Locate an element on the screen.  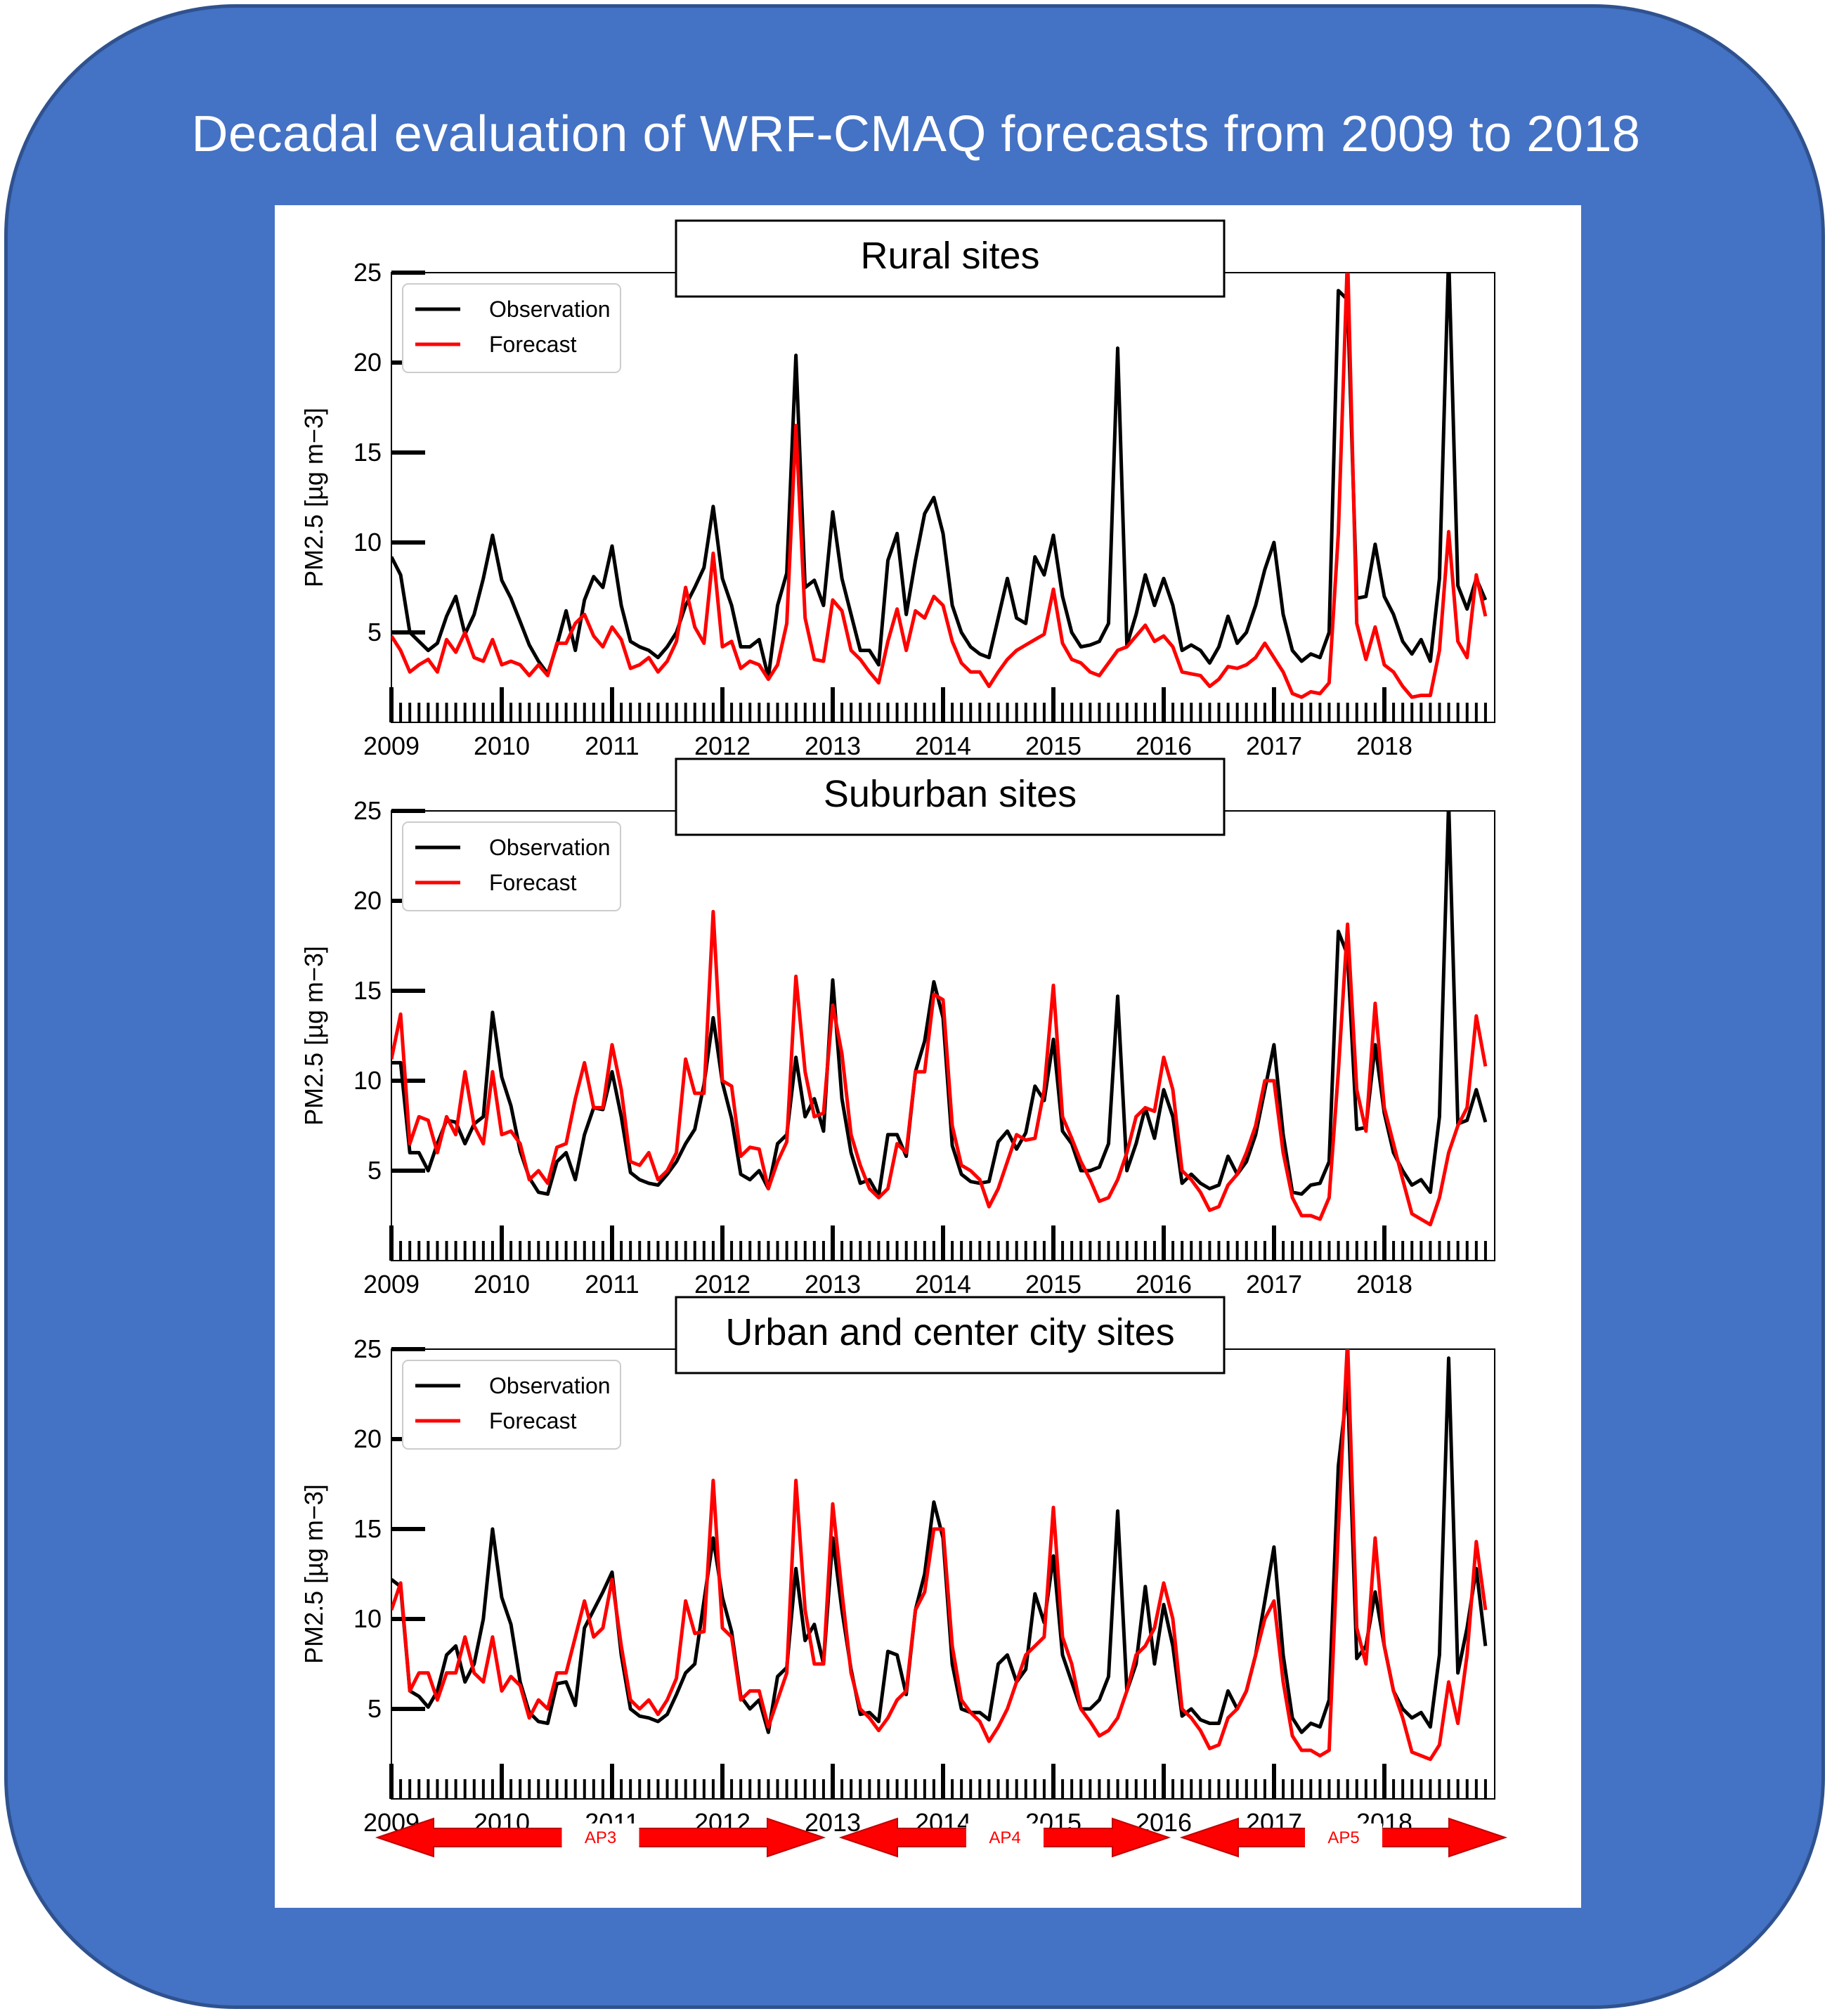
arrow-label: AP4 is located at coordinates (1004, 1837).